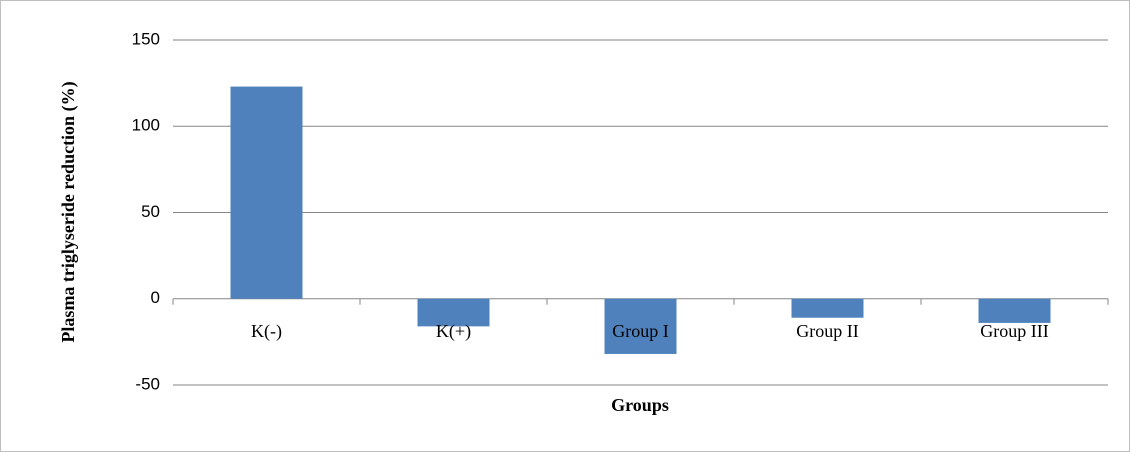 Image resolution: width=1131 pixels, height=453 pixels. Describe the element at coordinates (640, 405) in the screenshot. I see `x-axis-title: Groups` at that location.